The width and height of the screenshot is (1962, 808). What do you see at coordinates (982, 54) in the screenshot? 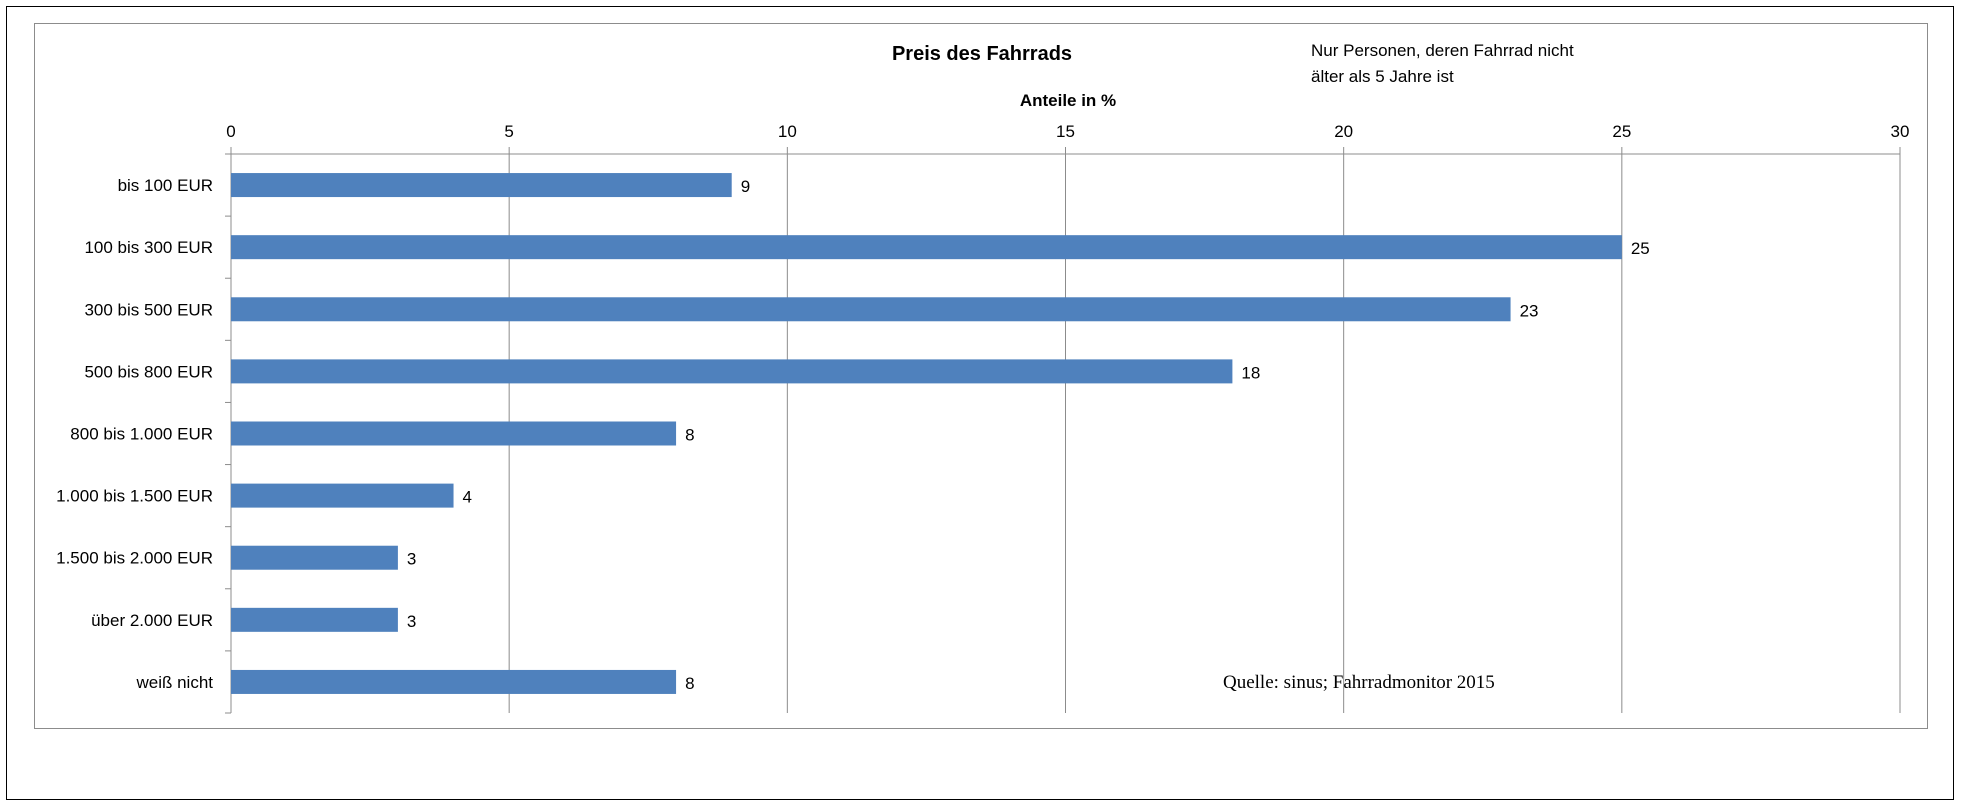
I see `chart-title: Preis des Fahrrads` at bounding box center [982, 54].